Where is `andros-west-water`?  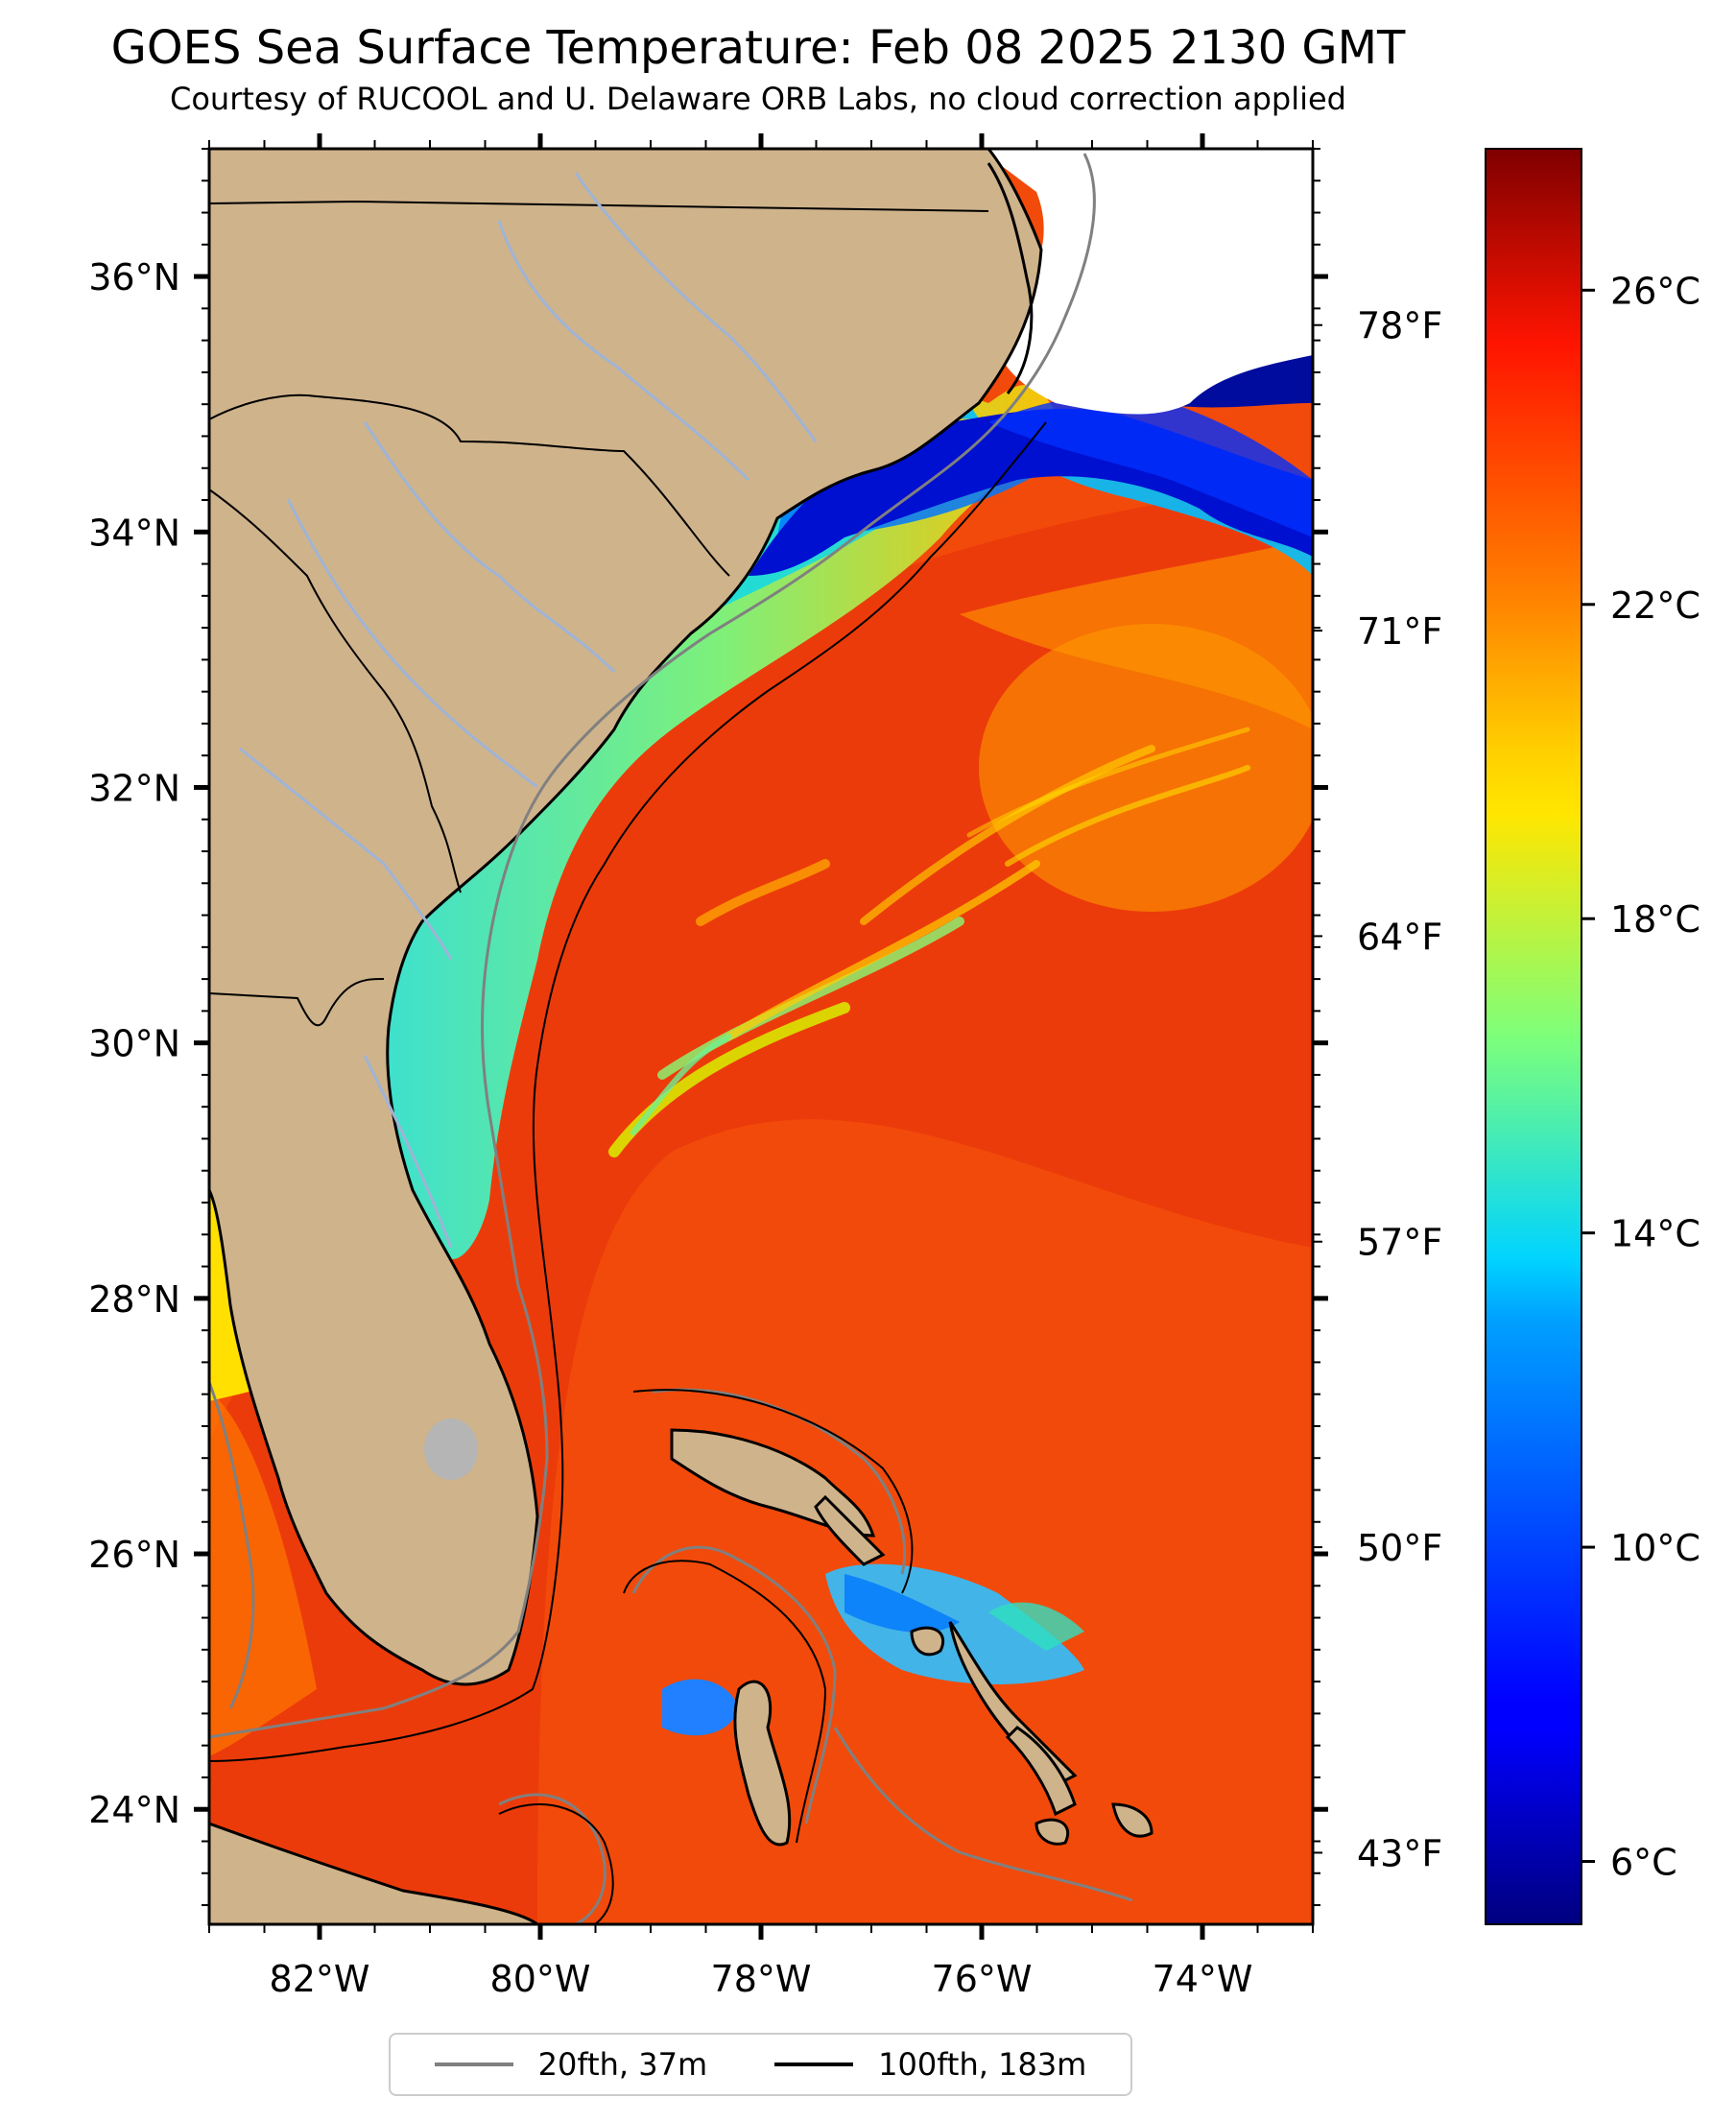 andros-west-water is located at coordinates (700, 1707).